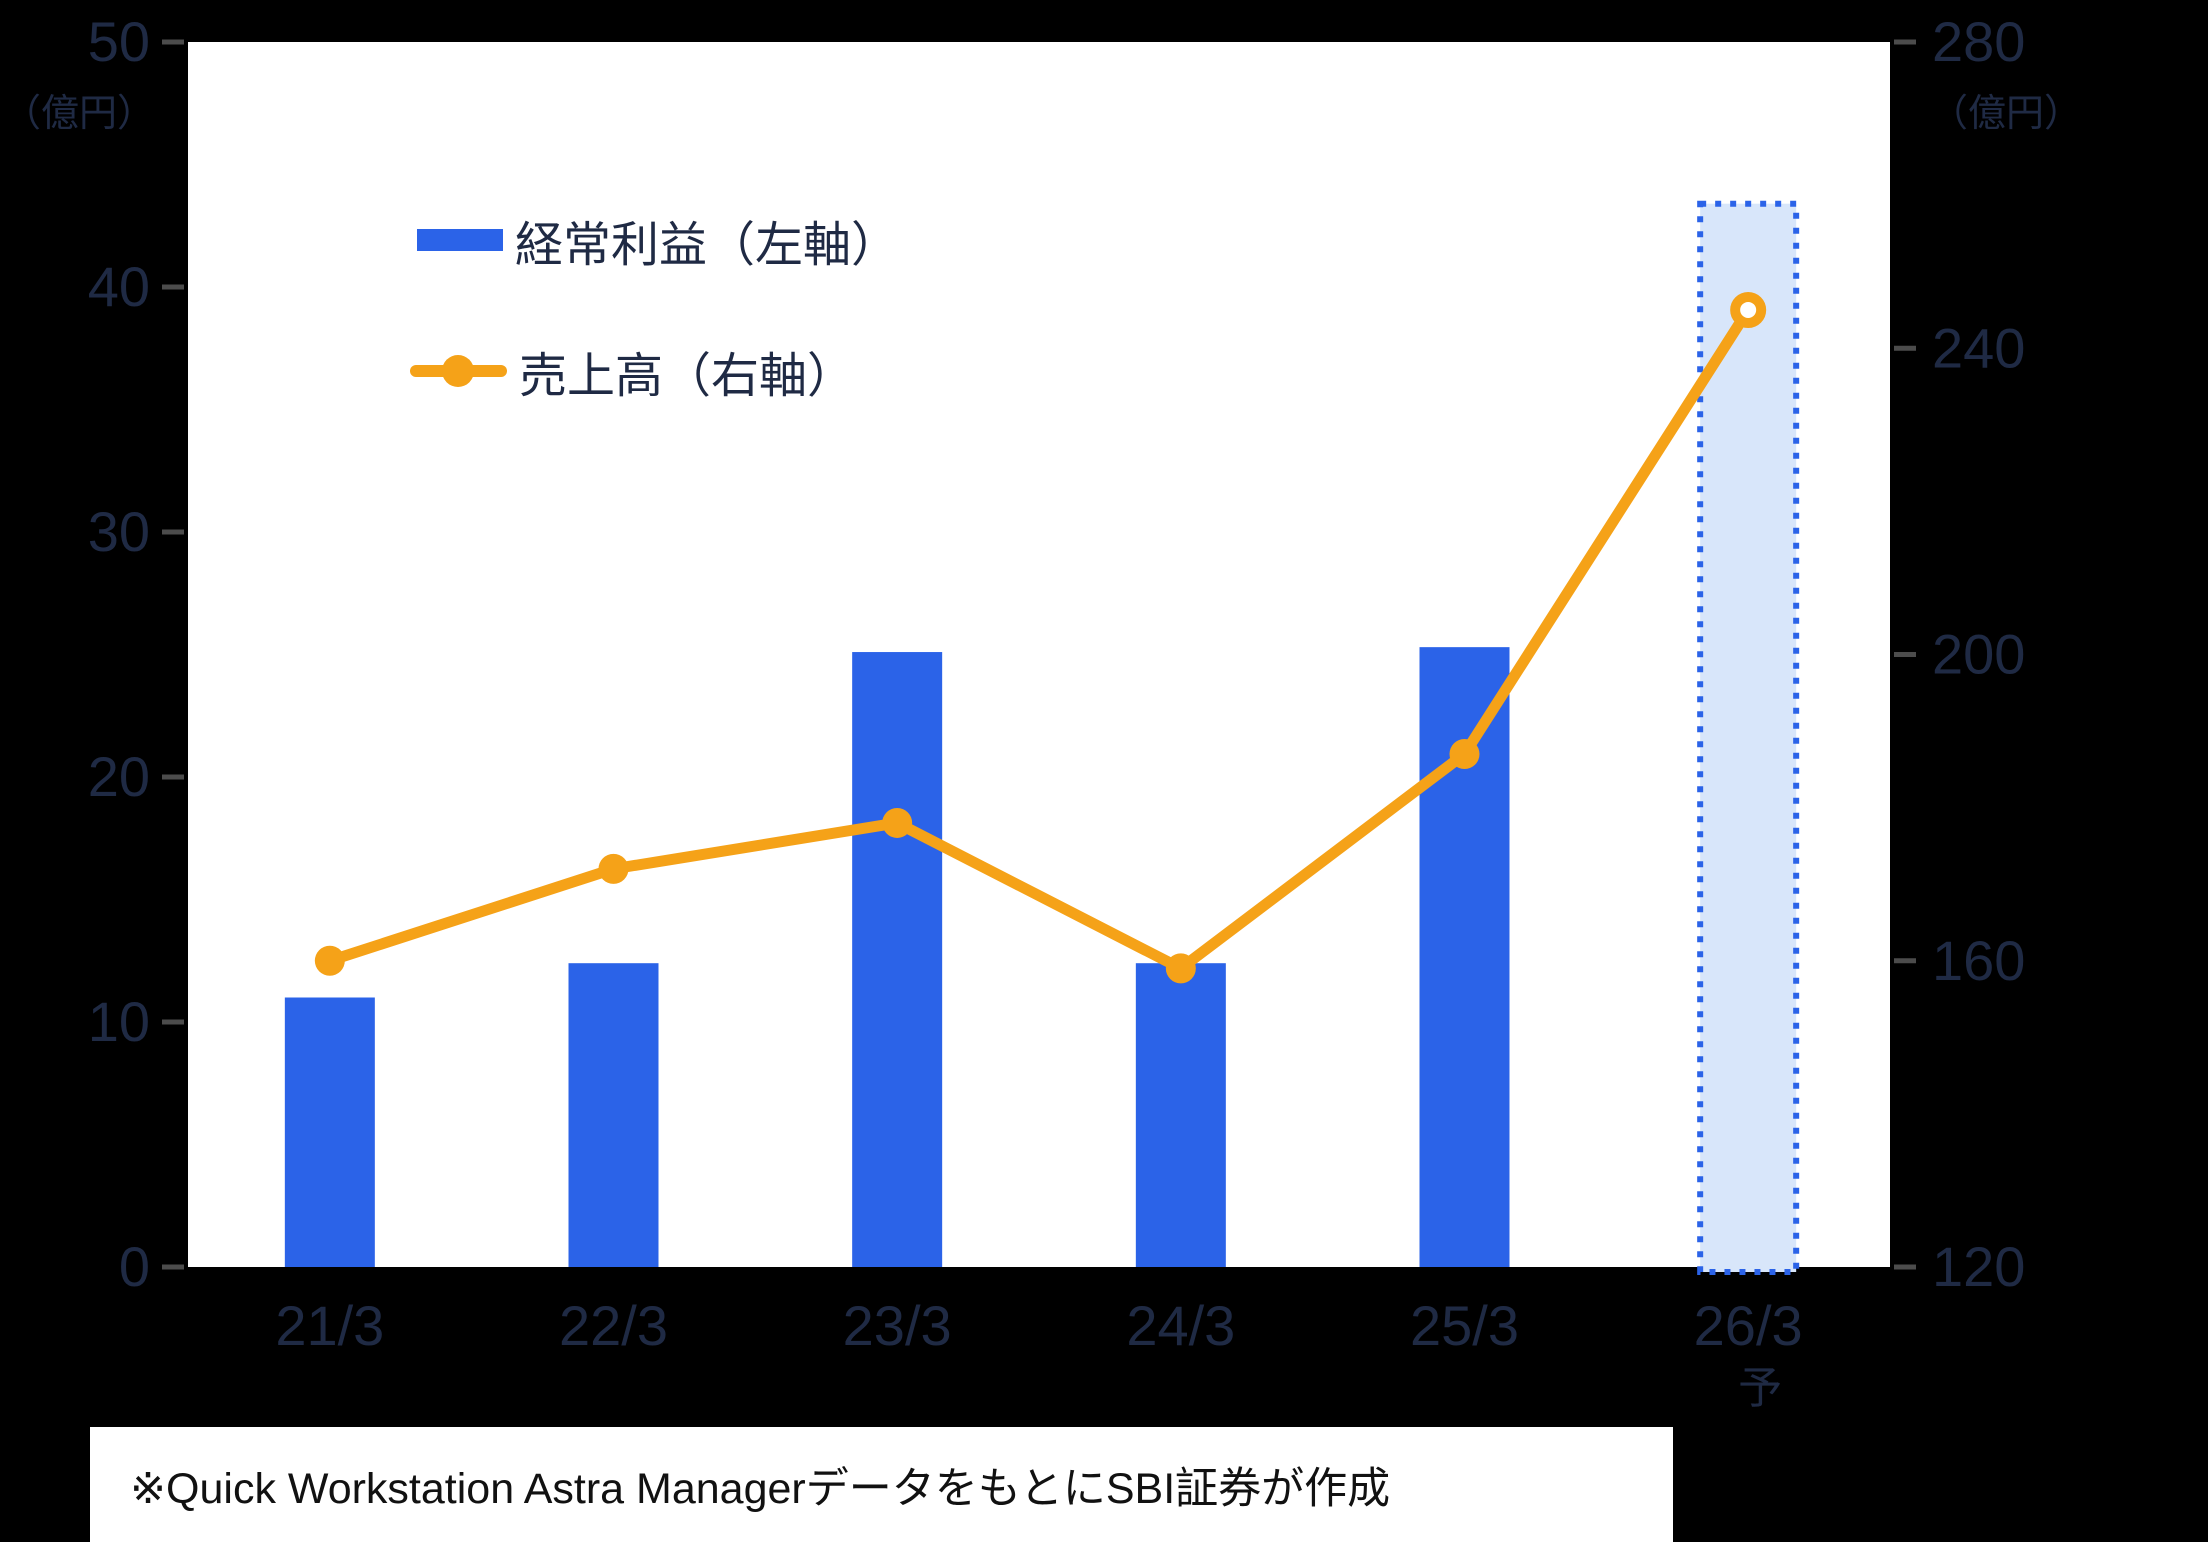  What do you see at coordinates (119, 776) in the screenshot?
I see `left-axis-tick-label: 20` at bounding box center [119, 776].